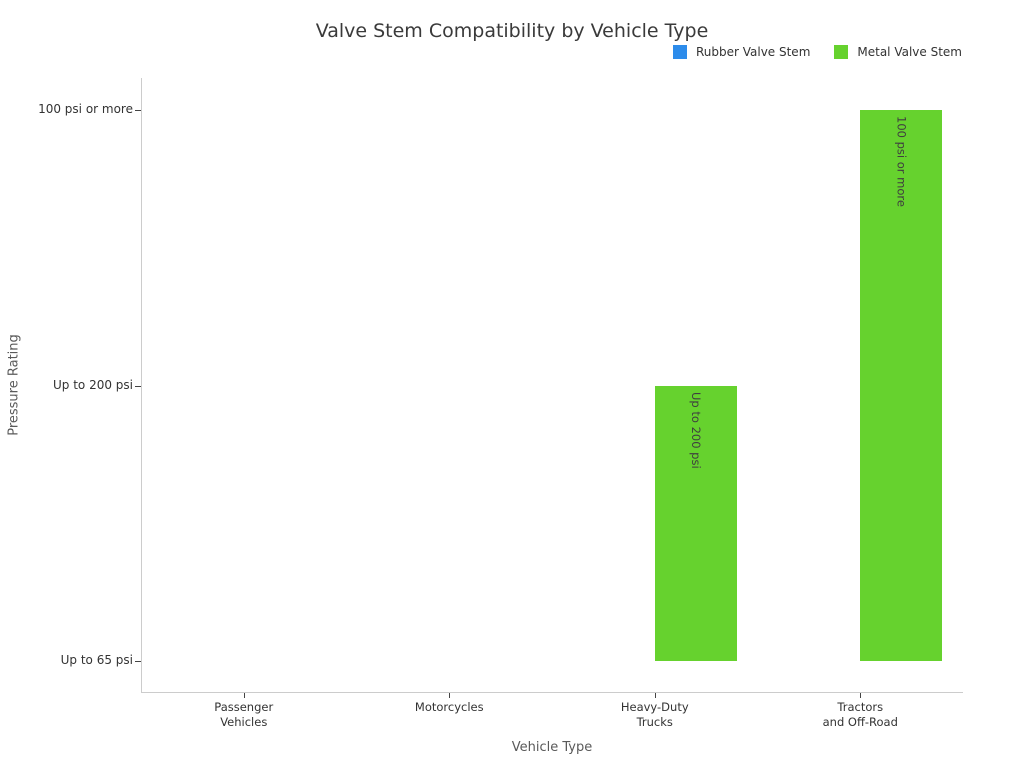  What do you see at coordinates (753, 52) in the screenshot?
I see `legend-label-rubber-valve-stem: Rubber Valve Stem` at bounding box center [753, 52].